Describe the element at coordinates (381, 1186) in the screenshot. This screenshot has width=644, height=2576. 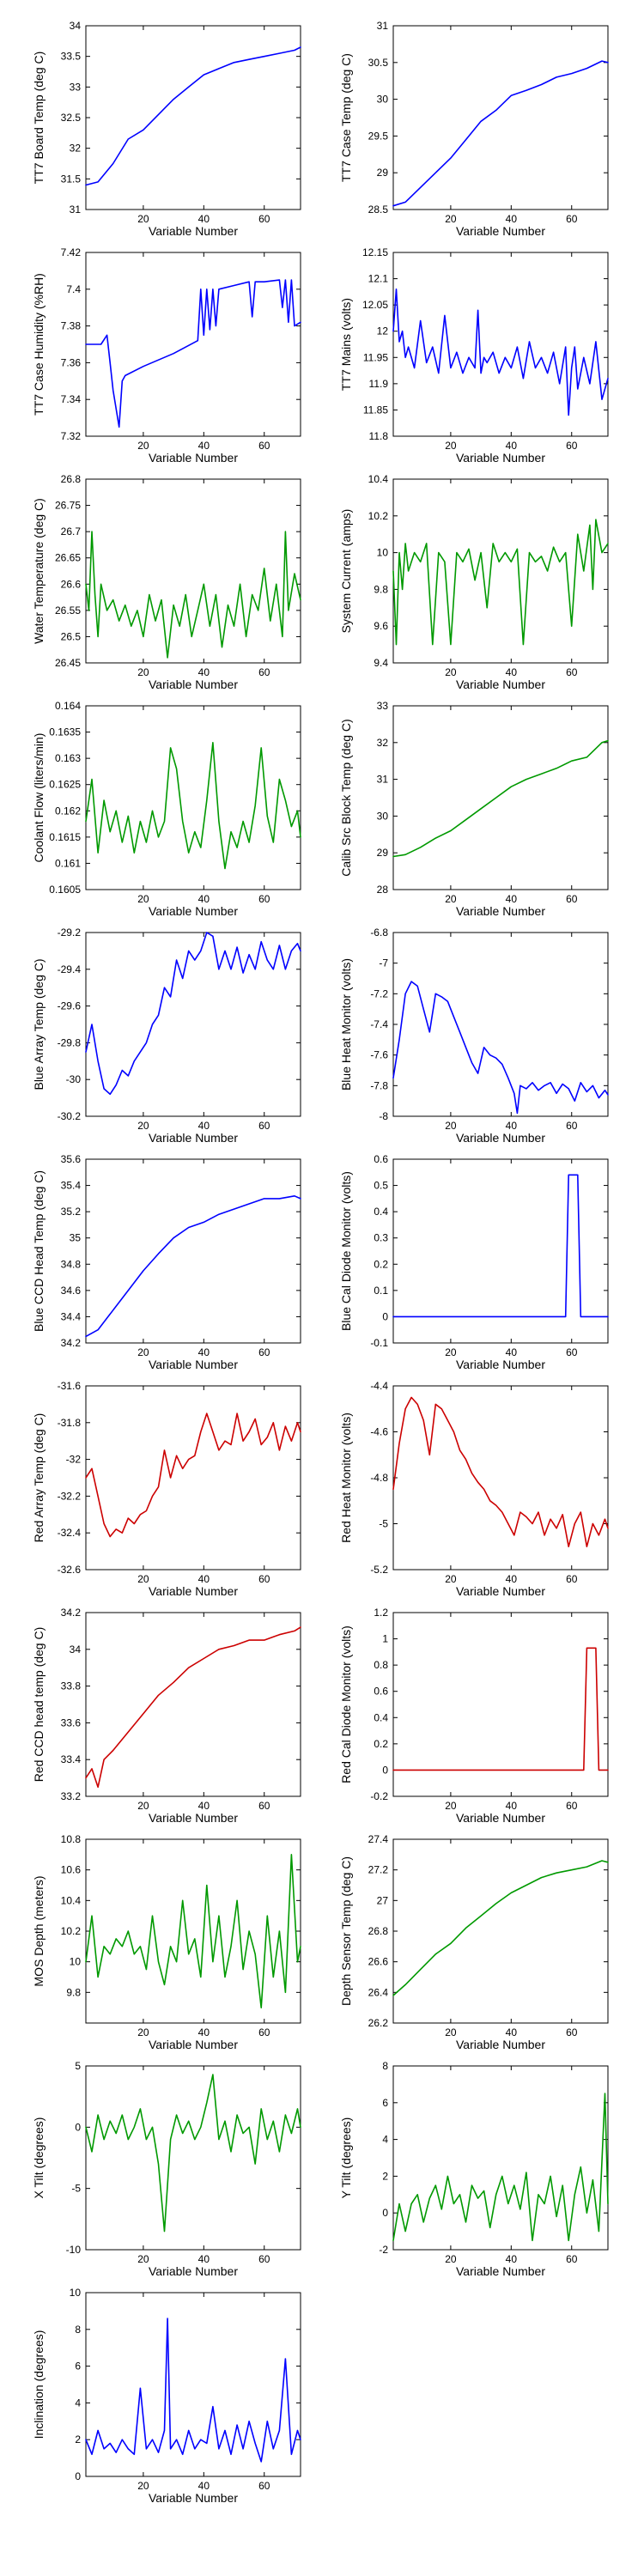
I see `y-tick-label: 0.5` at that location.